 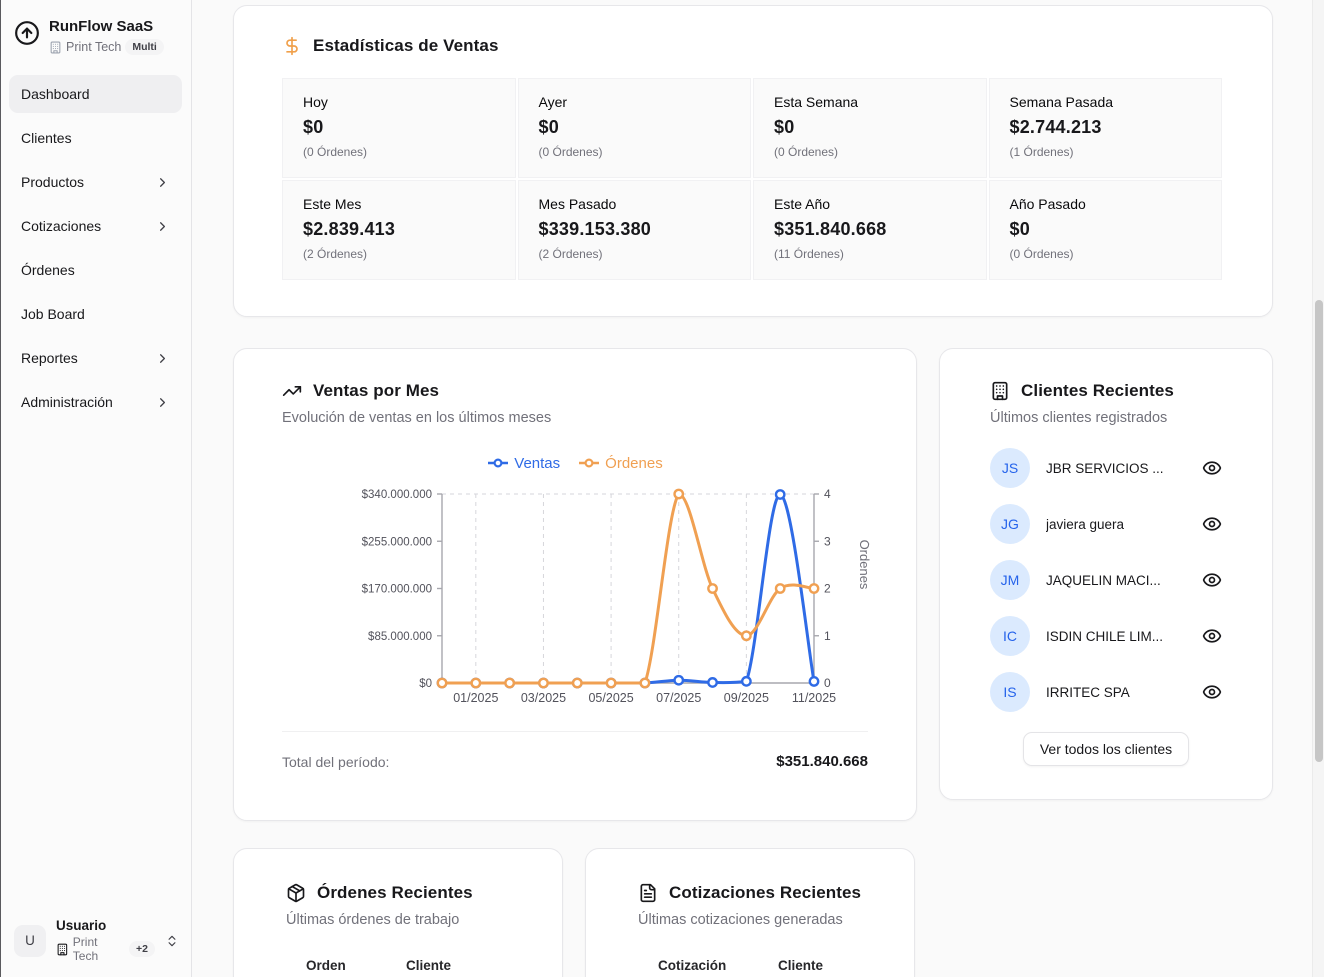 I want to click on sidebar-item-ordenes: Órdenes, so click(x=95, y=270).